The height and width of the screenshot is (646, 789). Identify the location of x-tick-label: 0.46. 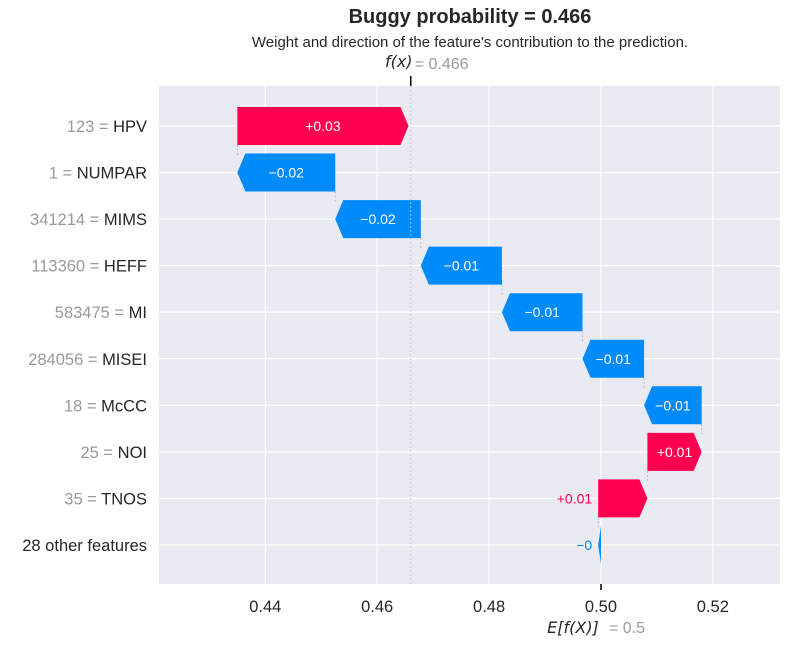
(377, 607).